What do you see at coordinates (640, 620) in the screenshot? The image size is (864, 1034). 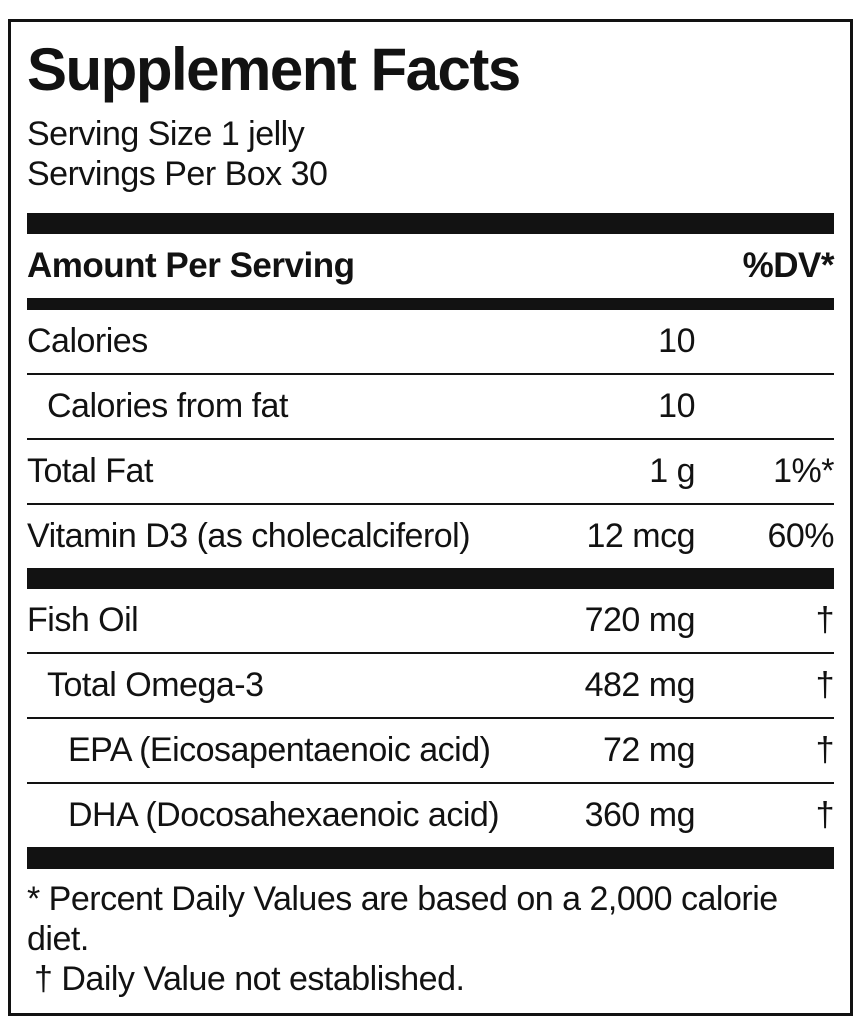 I see `row-amount: 720 mg` at bounding box center [640, 620].